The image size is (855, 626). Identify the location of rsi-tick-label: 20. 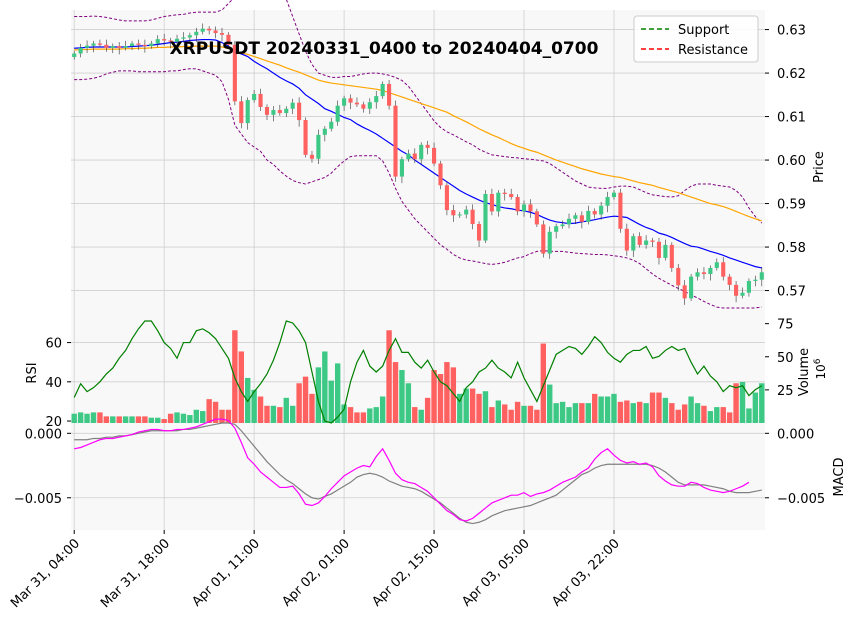
(53, 422).